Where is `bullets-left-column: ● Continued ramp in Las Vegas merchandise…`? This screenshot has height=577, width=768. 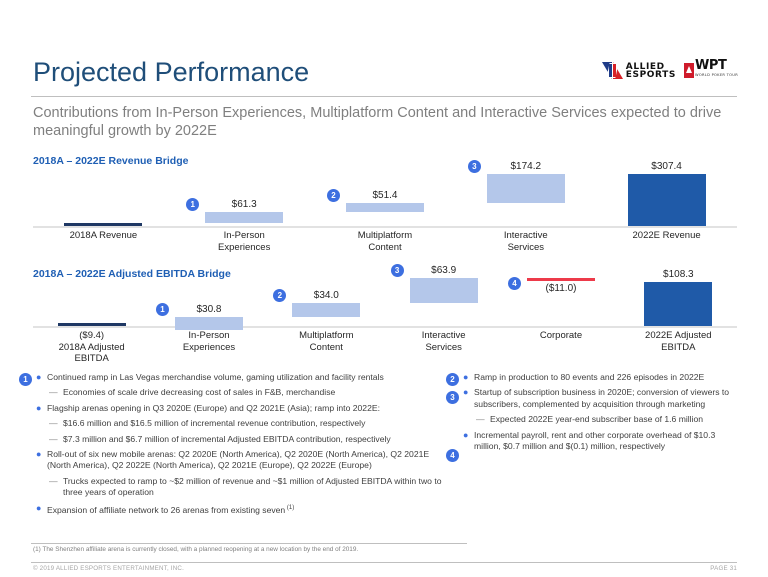
bullets-left-column: ● Continued ramp in Las Vegas merchandise… is located at coordinates (243, 446).